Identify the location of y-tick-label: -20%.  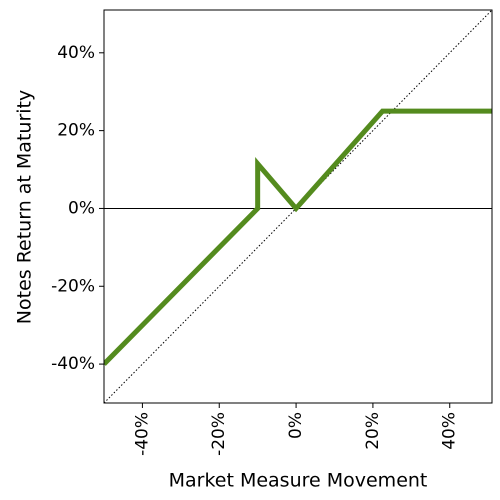
(73, 286).